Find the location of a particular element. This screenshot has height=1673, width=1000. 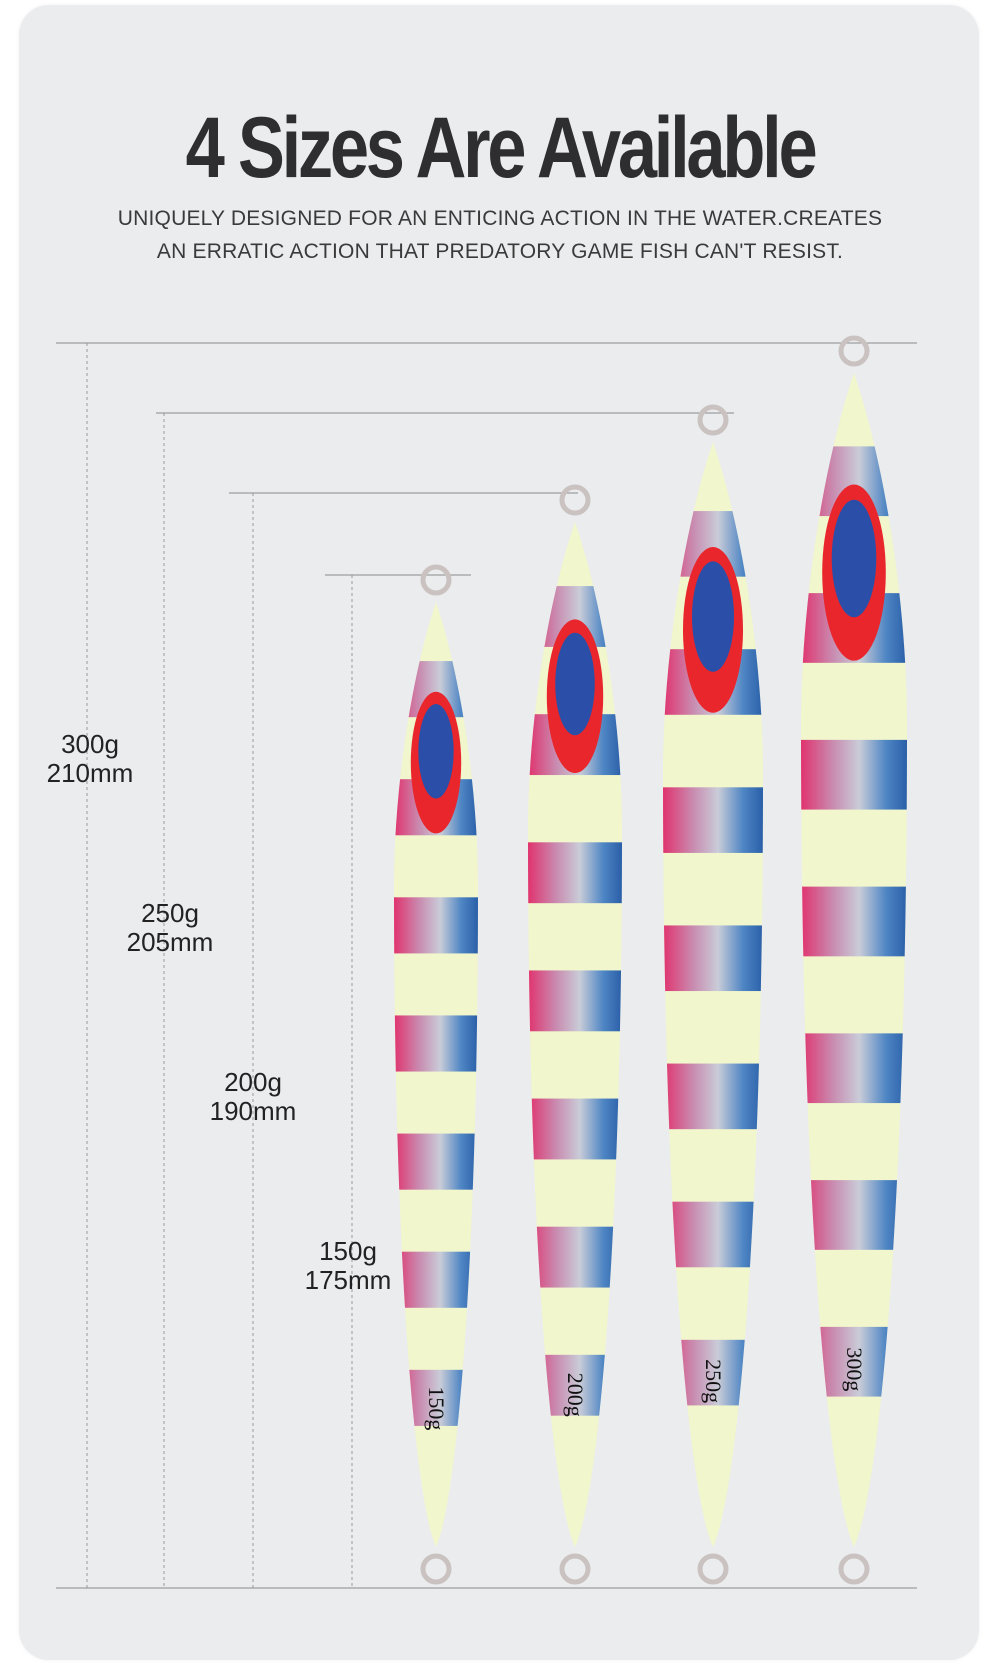

weight-text: 250g is located at coordinates (170, 913).